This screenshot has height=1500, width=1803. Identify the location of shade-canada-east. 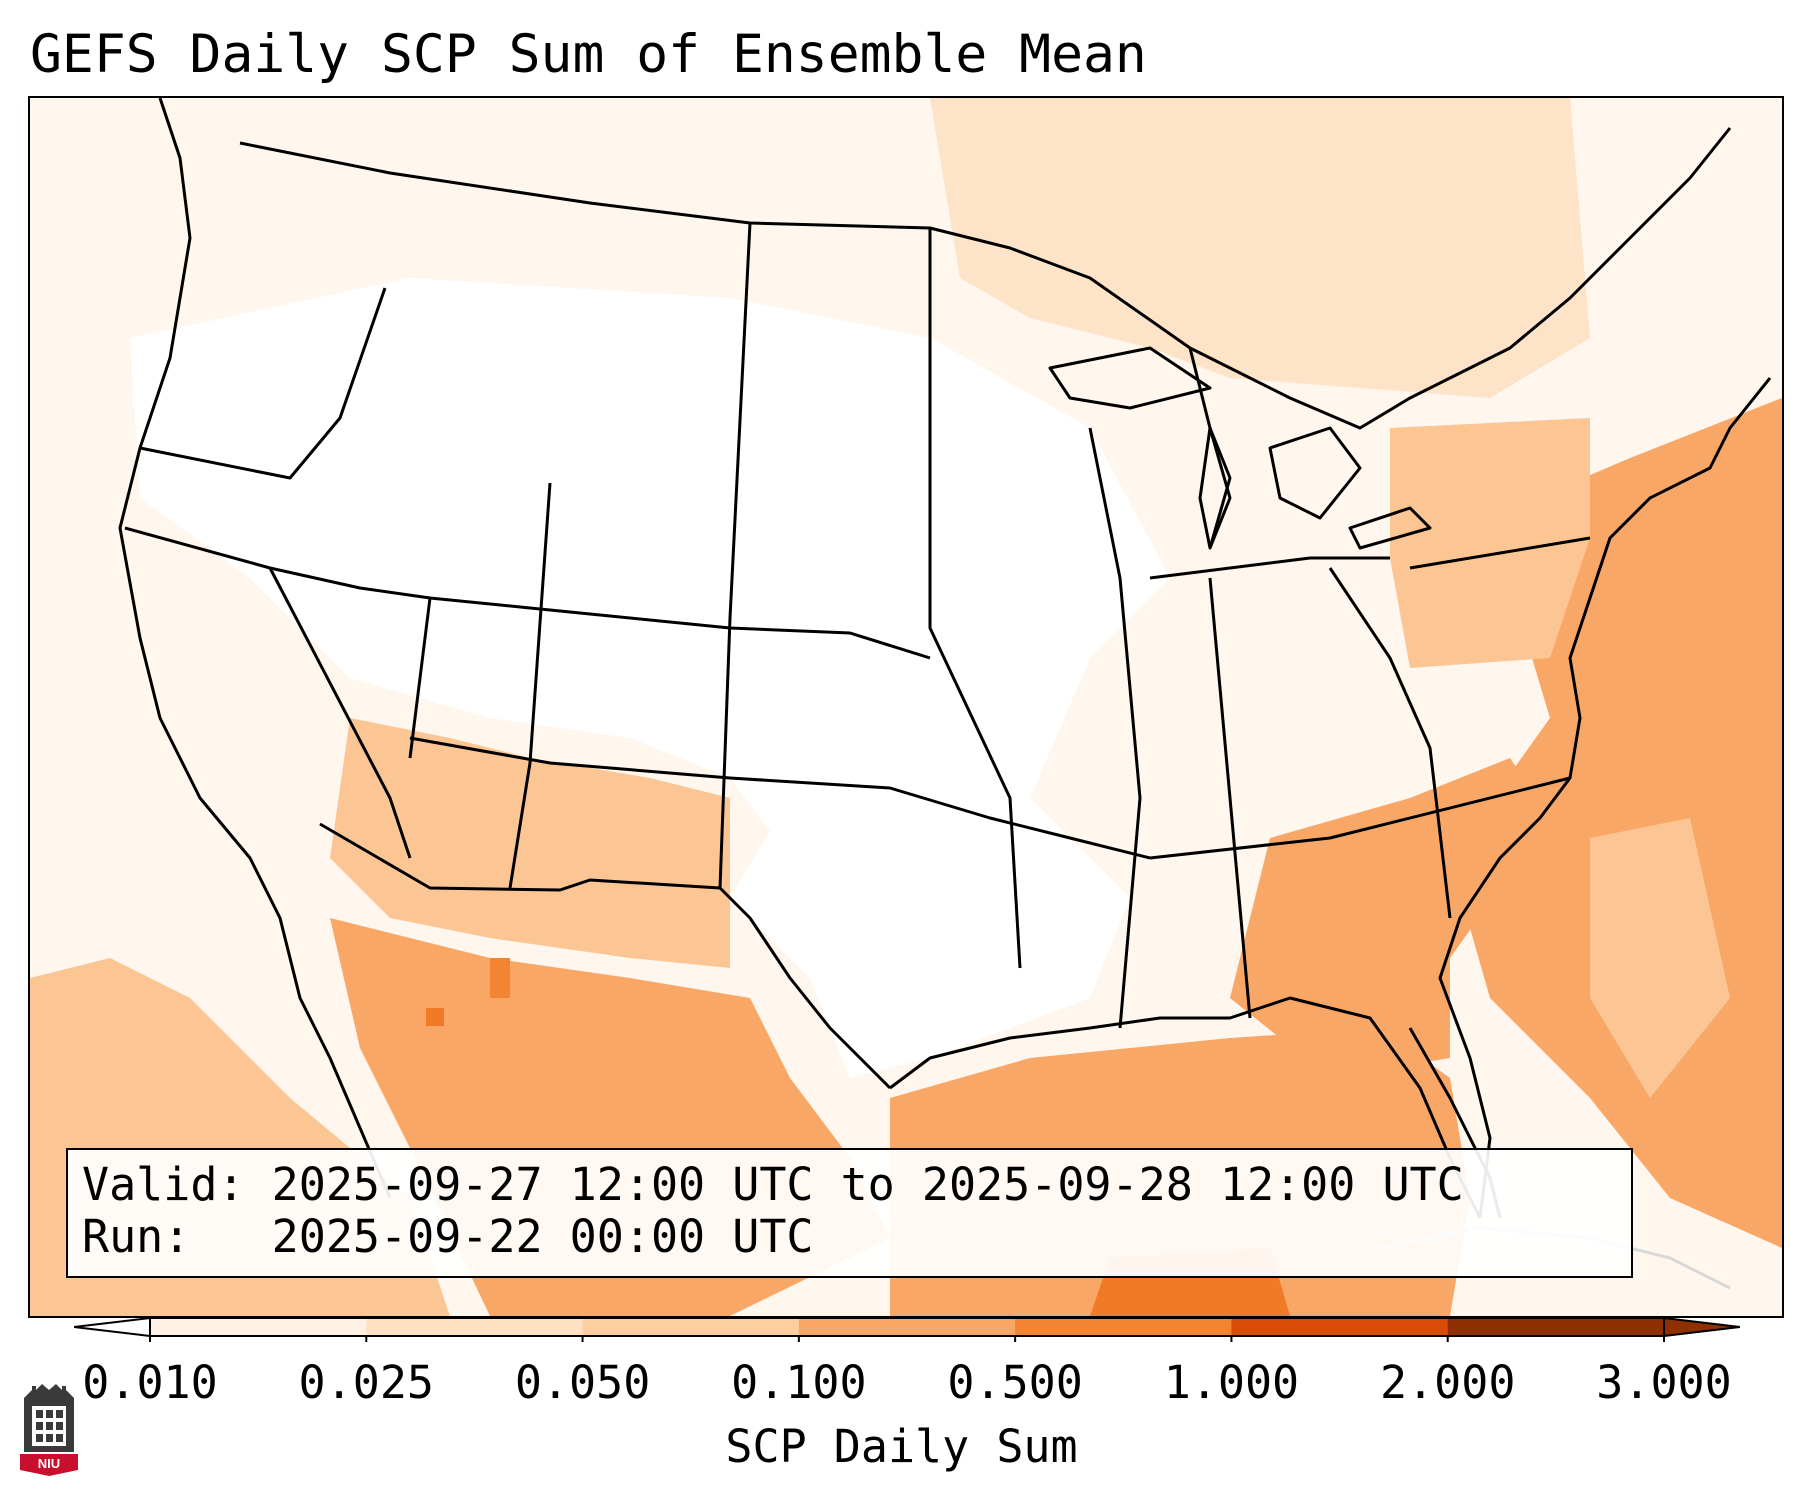
(1260, 248).